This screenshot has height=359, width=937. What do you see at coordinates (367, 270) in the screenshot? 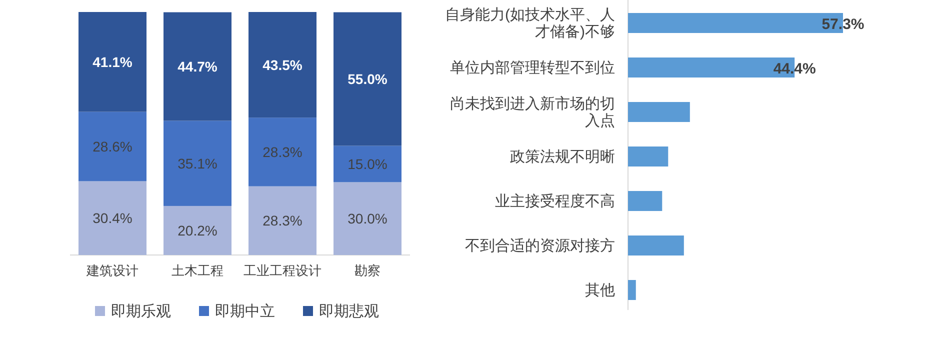
I see `x-tick-label: 勘察` at bounding box center [367, 270].